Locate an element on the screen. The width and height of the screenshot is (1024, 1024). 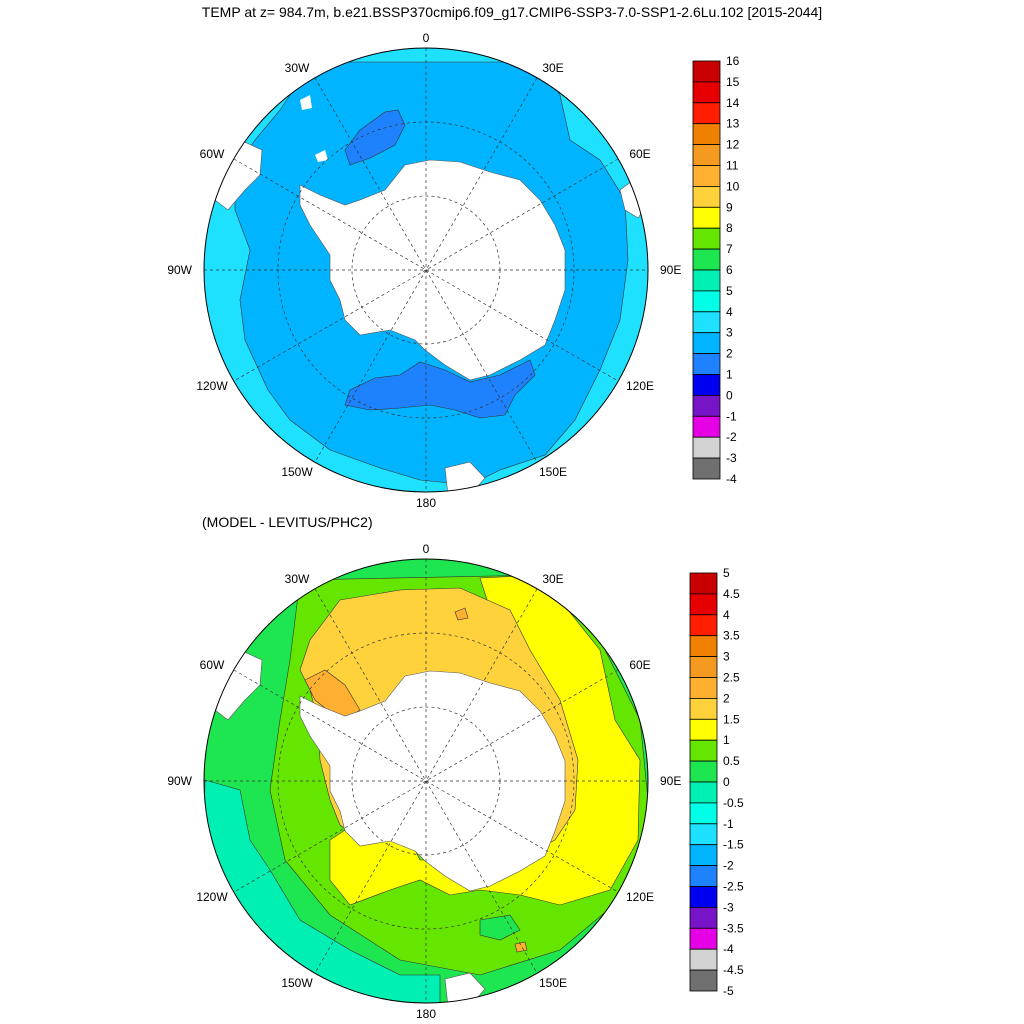
colorbar-top-tick-label: 10 is located at coordinates (733, 186).